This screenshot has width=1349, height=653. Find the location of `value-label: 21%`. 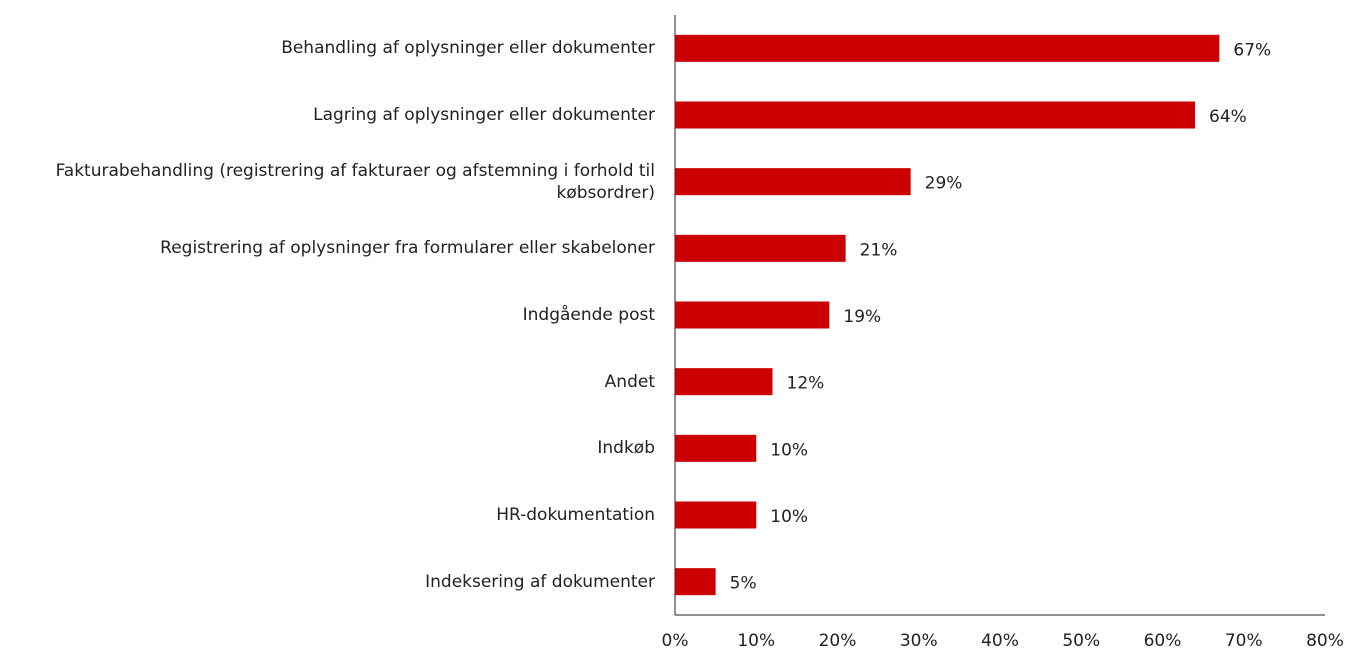

value-label: 21% is located at coordinates (879, 250).